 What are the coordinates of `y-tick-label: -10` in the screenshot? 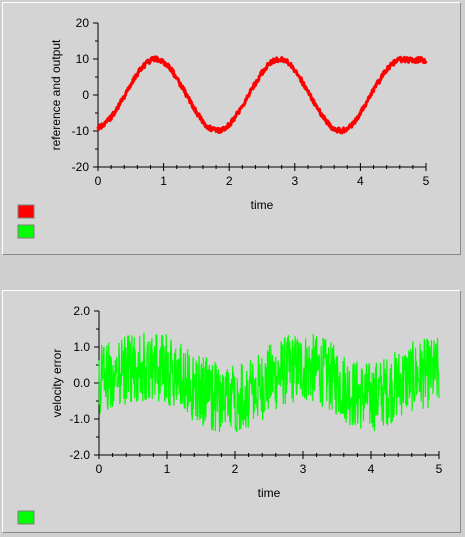 It's located at (81, 131).